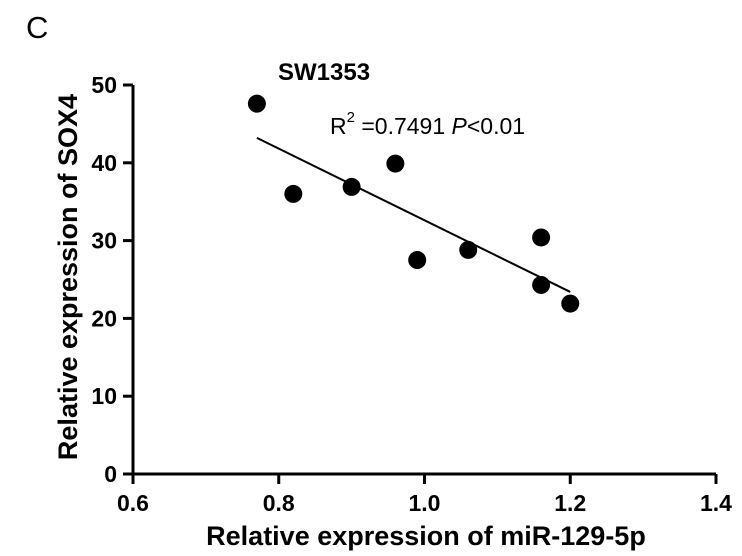 This screenshot has width=742, height=556. Describe the element at coordinates (403, 126) in the screenshot. I see `r-squared-value: =0.7491` at that location.